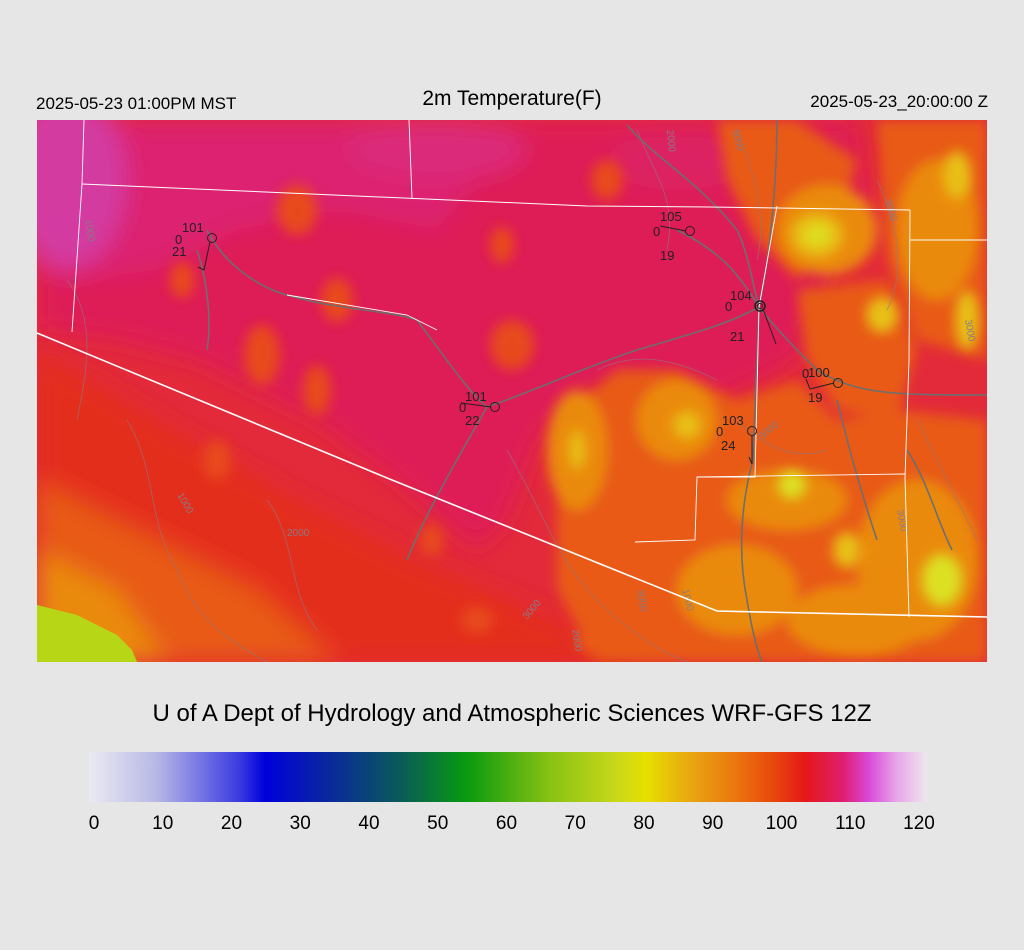 This screenshot has height=950, width=1024. I want to click on svg-text: 1000, so click(89, 231).